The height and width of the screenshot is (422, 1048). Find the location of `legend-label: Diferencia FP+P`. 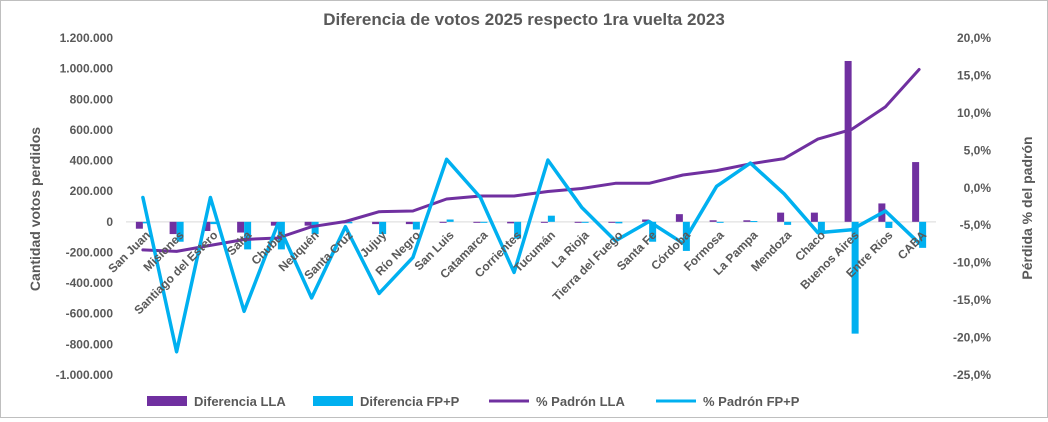

legend-label: Diferencia FP+P is located at coordinates (410, 401).